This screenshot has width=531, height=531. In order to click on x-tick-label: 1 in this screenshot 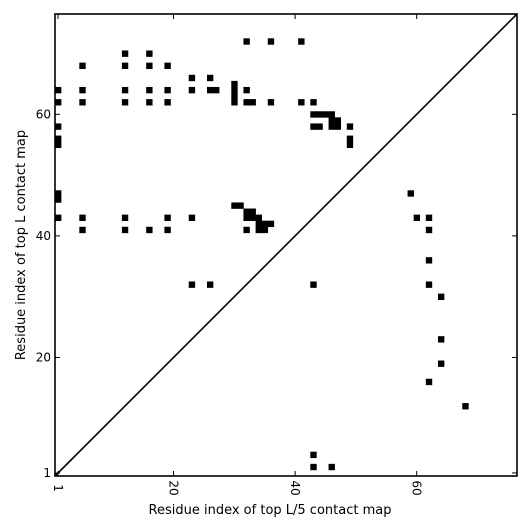, I will do `click(58, 488)`.